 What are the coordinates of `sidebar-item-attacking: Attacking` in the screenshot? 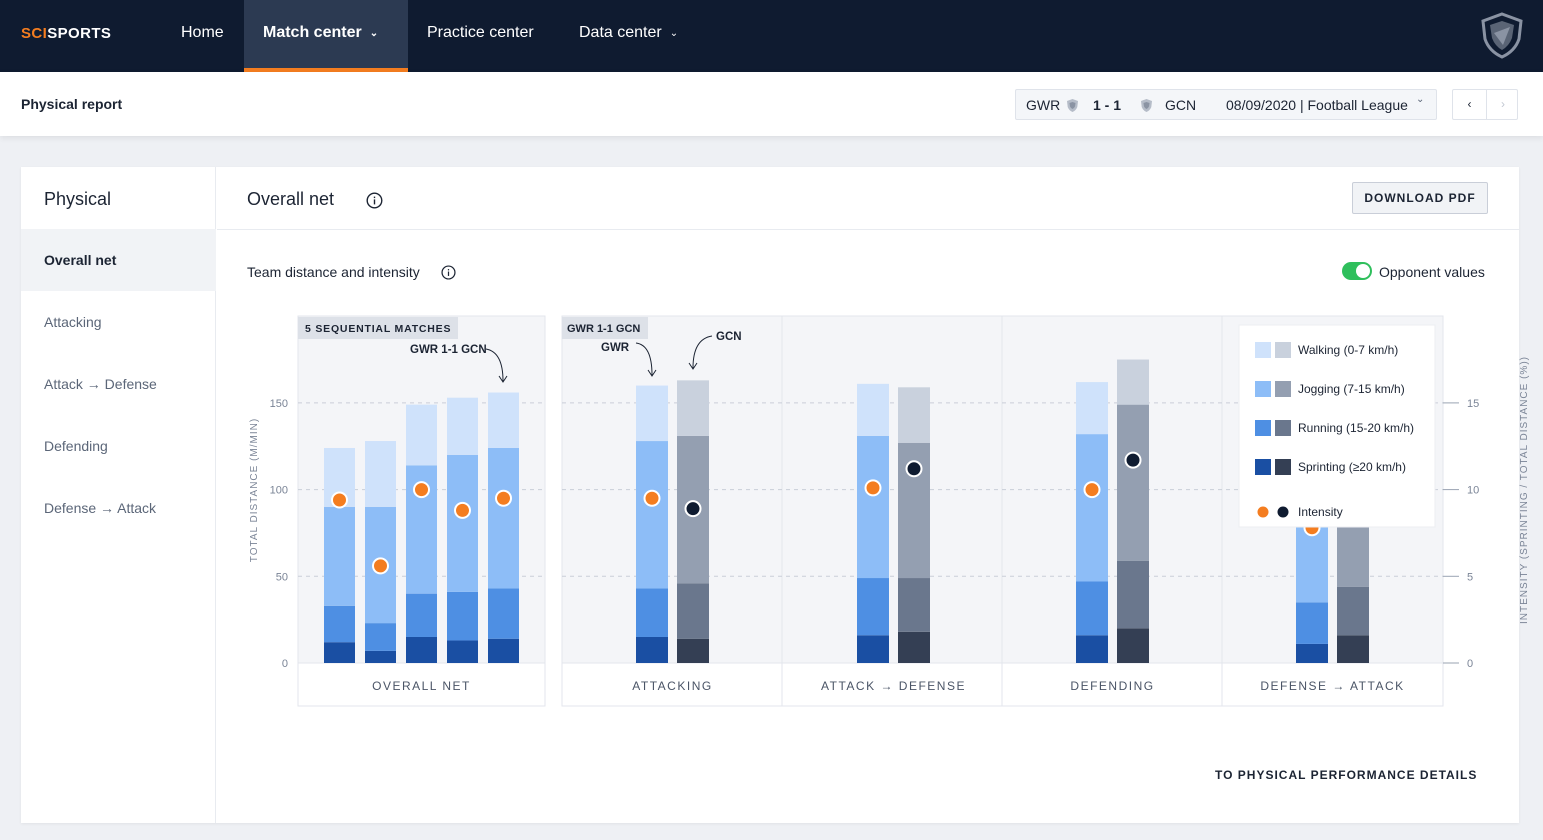 It's located at (73, 322).